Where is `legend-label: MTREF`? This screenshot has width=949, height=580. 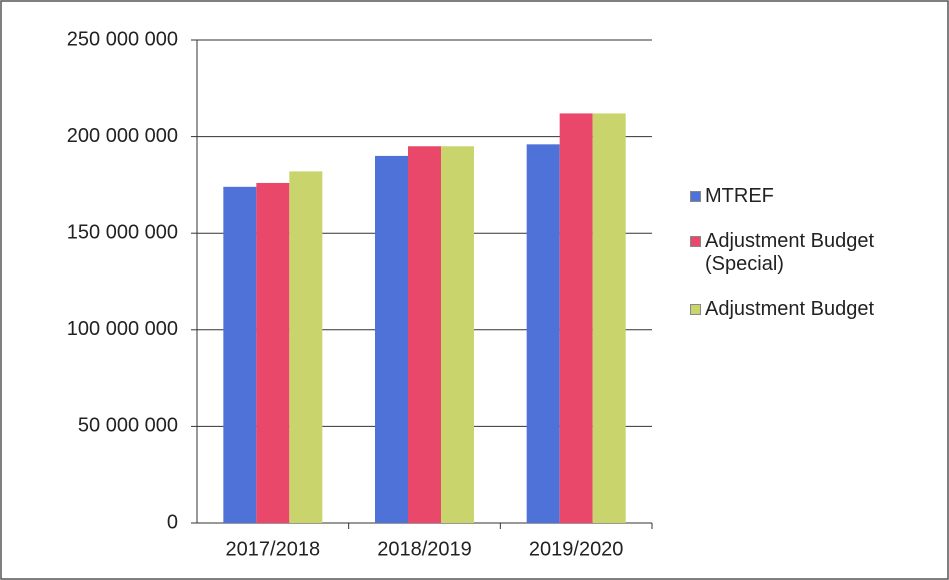
legend-label: MTREF is located at coordinates (739, 196).